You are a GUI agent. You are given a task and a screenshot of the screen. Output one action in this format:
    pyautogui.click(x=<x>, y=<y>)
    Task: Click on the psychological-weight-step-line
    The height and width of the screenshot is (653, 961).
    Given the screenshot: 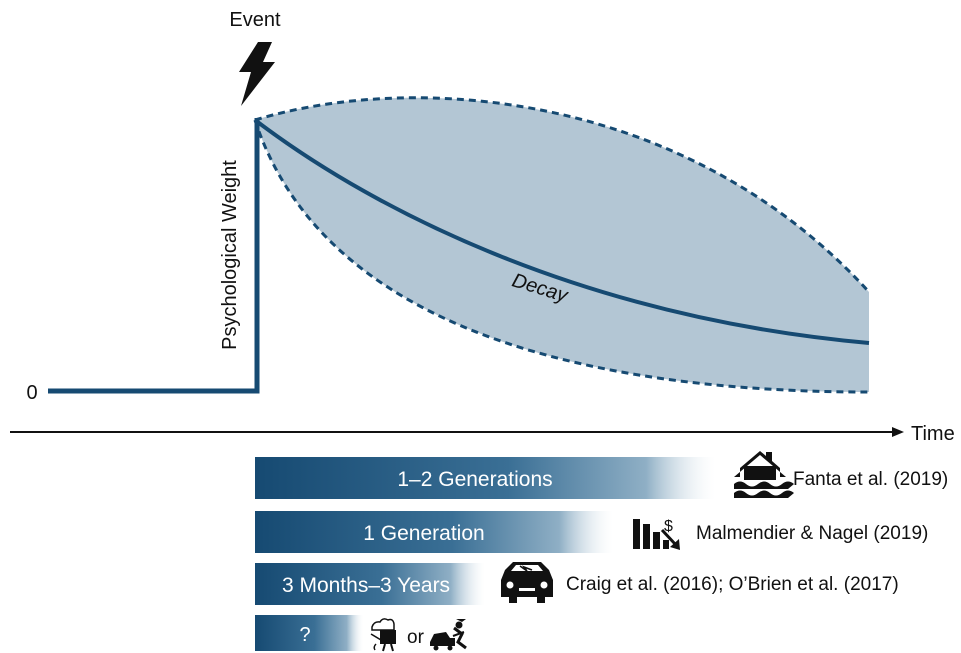 What is the action you would take?
    pyautogui.click(x=154, y=256)
    